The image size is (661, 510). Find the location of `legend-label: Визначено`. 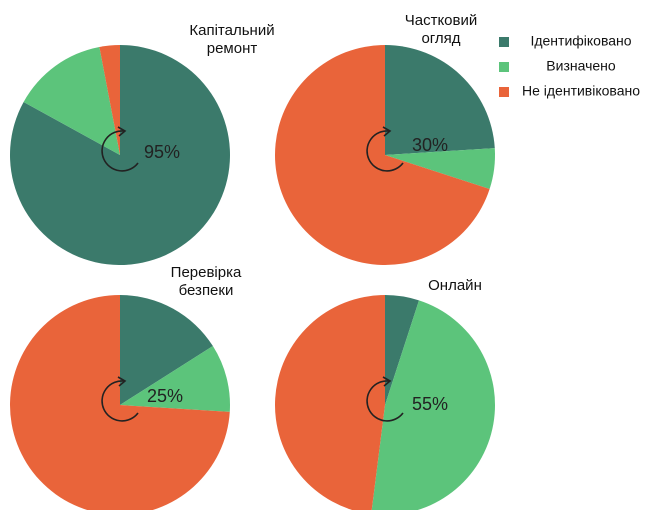

legend-label: Визначено is located at coordinates (581, 66).